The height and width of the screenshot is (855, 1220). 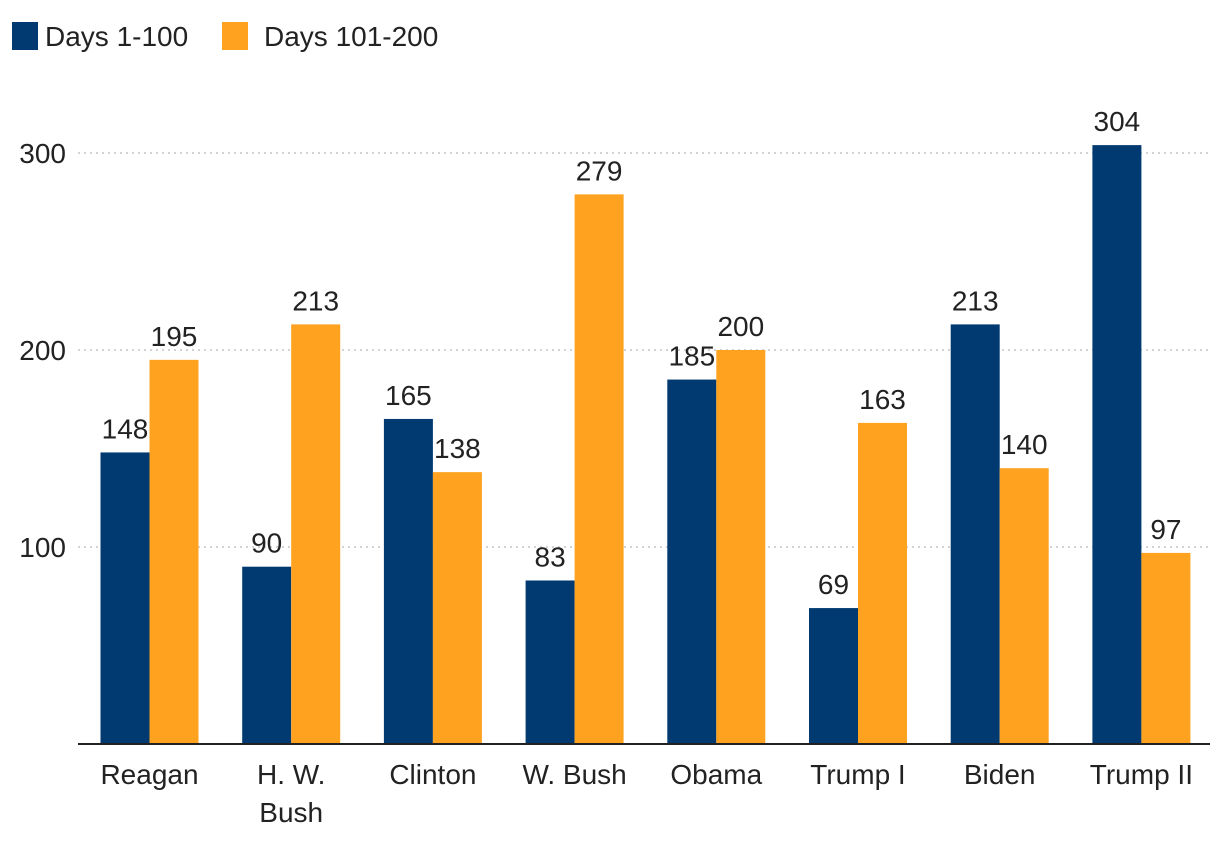 I want to click on x-tick-label: W. Bush, so click(x=574, y=774).